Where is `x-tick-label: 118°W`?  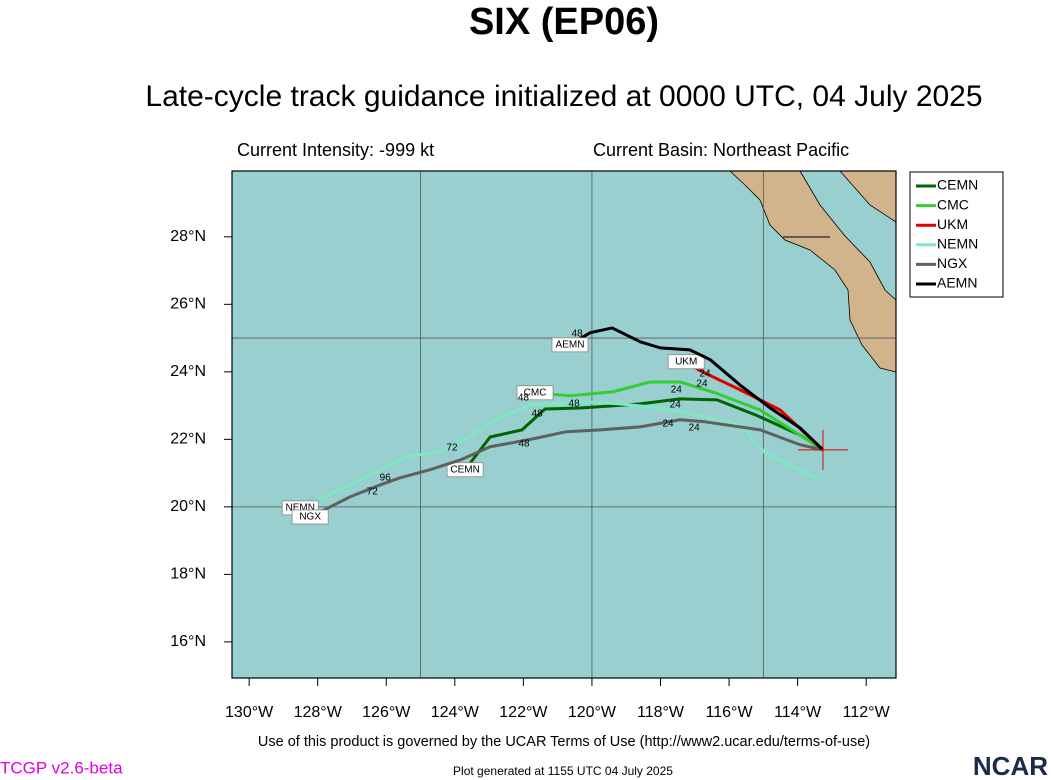
x-tick-label: 118°W is located at coordinates (661, 712).